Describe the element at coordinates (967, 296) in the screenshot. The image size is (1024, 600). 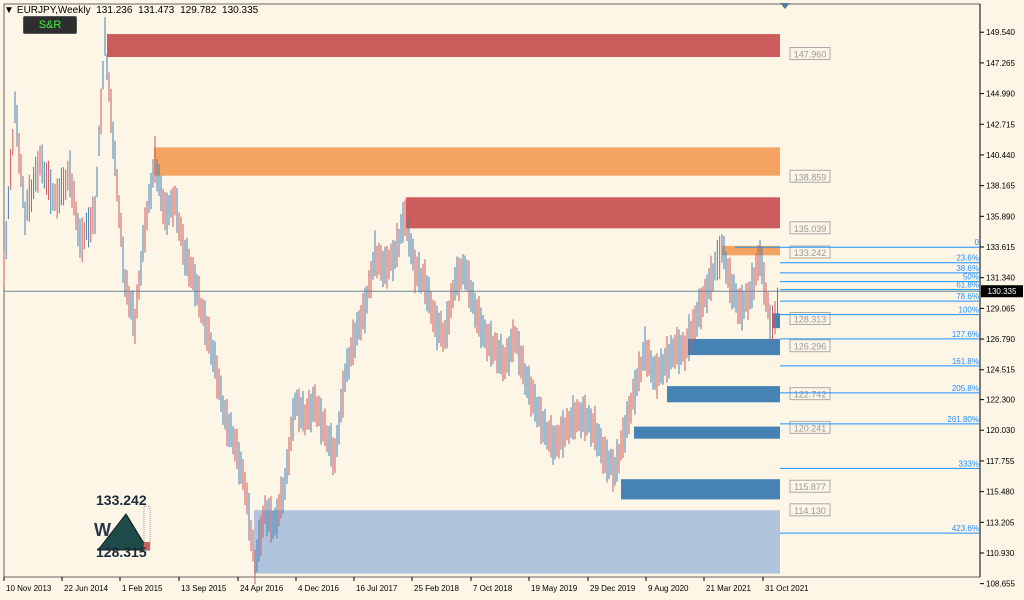
I see `fib-level-label: 78.6%` at that location.